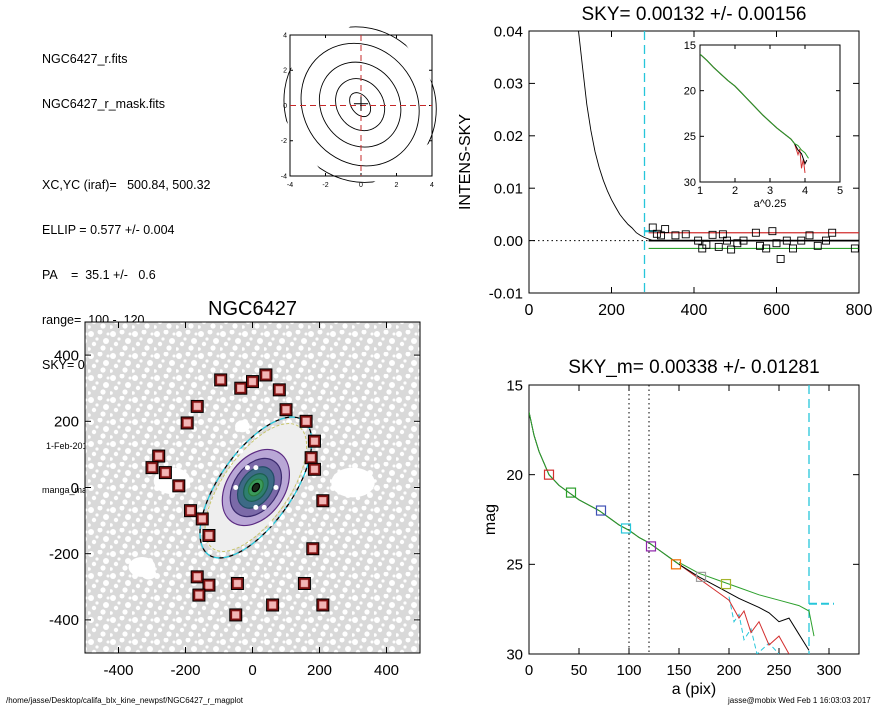  What do you see at coordinates (690, 183) in the screenshot?
I see `inset-y-tick-label: 30` at bounding box center [690, 183].